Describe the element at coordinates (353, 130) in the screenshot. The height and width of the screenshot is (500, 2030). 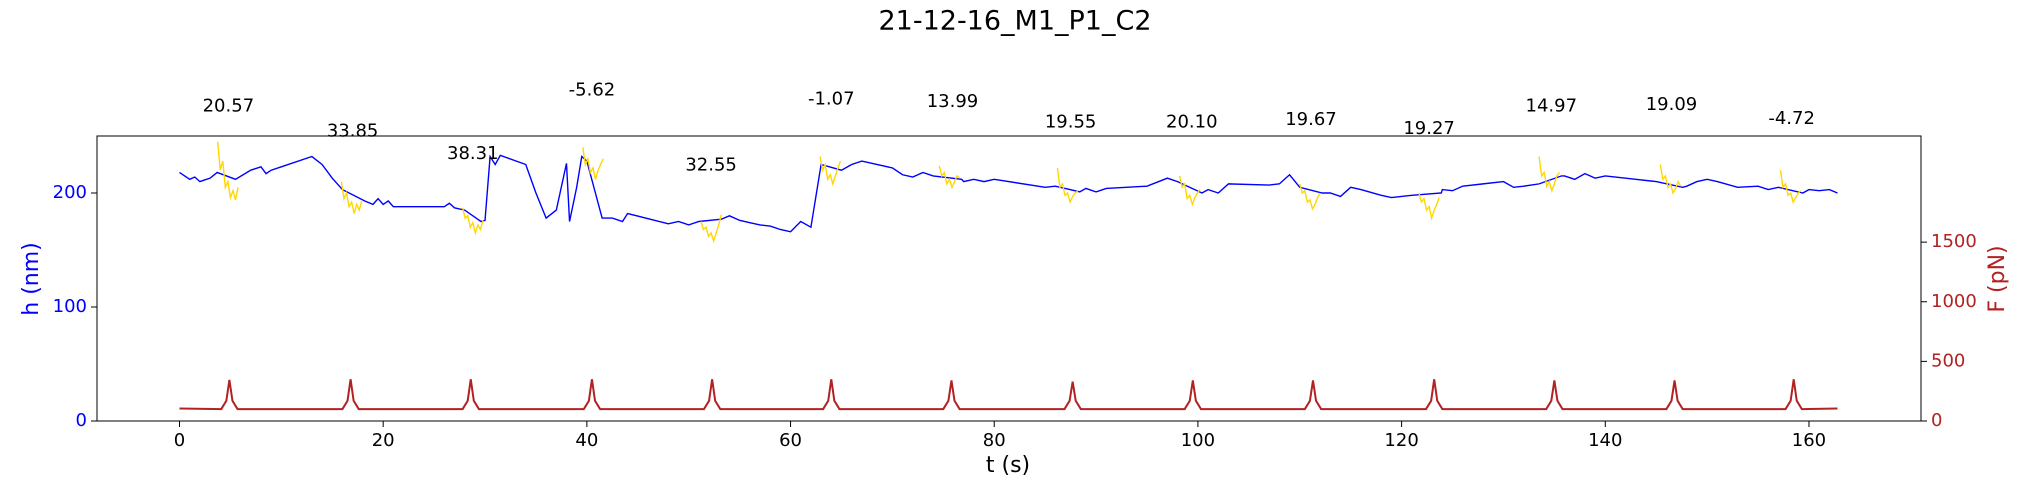
I see `annotation: 33.85` at that location.